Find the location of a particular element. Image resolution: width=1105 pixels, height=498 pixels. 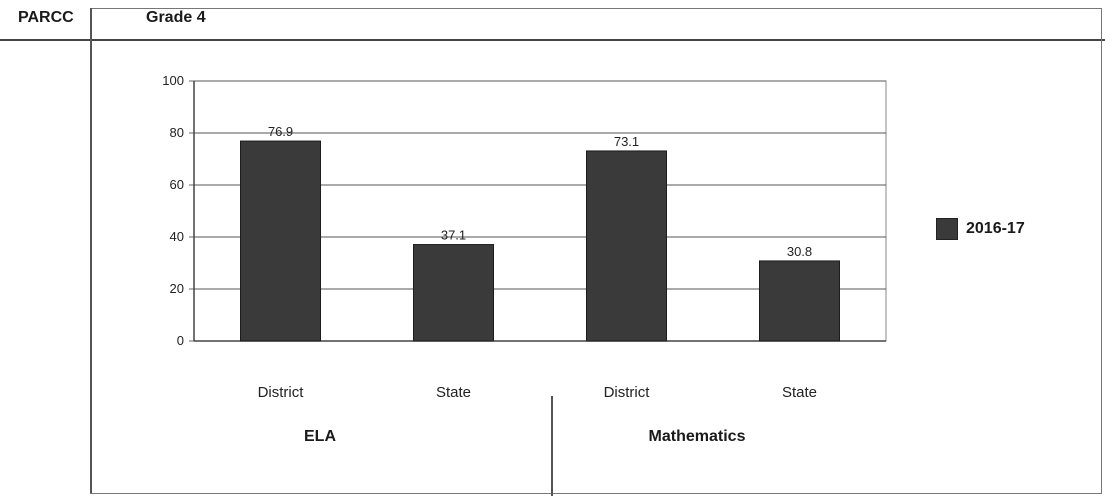

row-label: PARCC is located at coordinates (46, 17).